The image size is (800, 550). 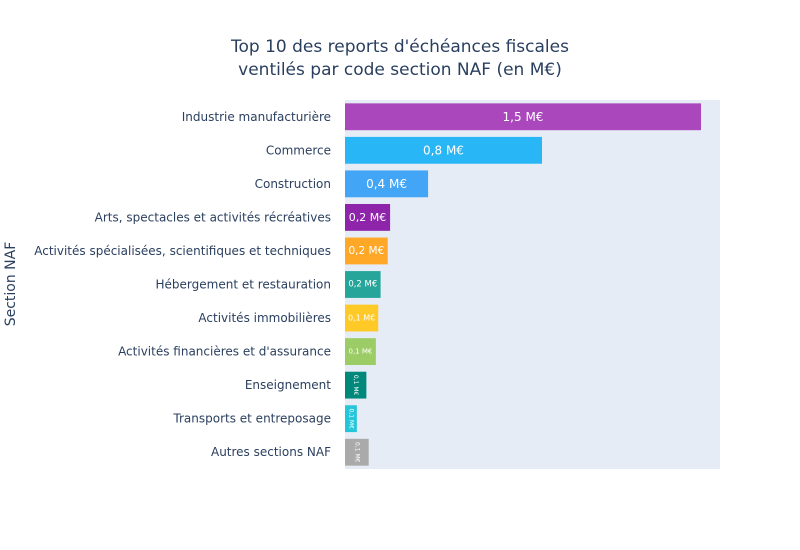 What do you see at coordinates (400, 70) in the screenshot?
I see `chart-title-line-2: ventilés par code section NAF (en M€)` at bounding box center [400, 70].